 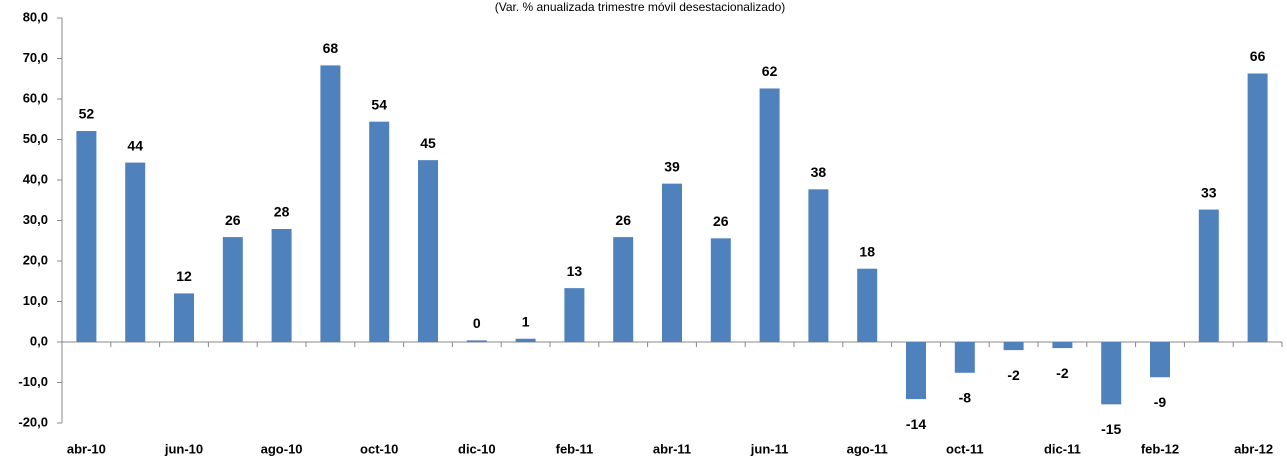 What do you see at coordinates (1160, 448) in the screenshot?
I see `x-tick-label: feb-12` at bounding box center [1160, 448].